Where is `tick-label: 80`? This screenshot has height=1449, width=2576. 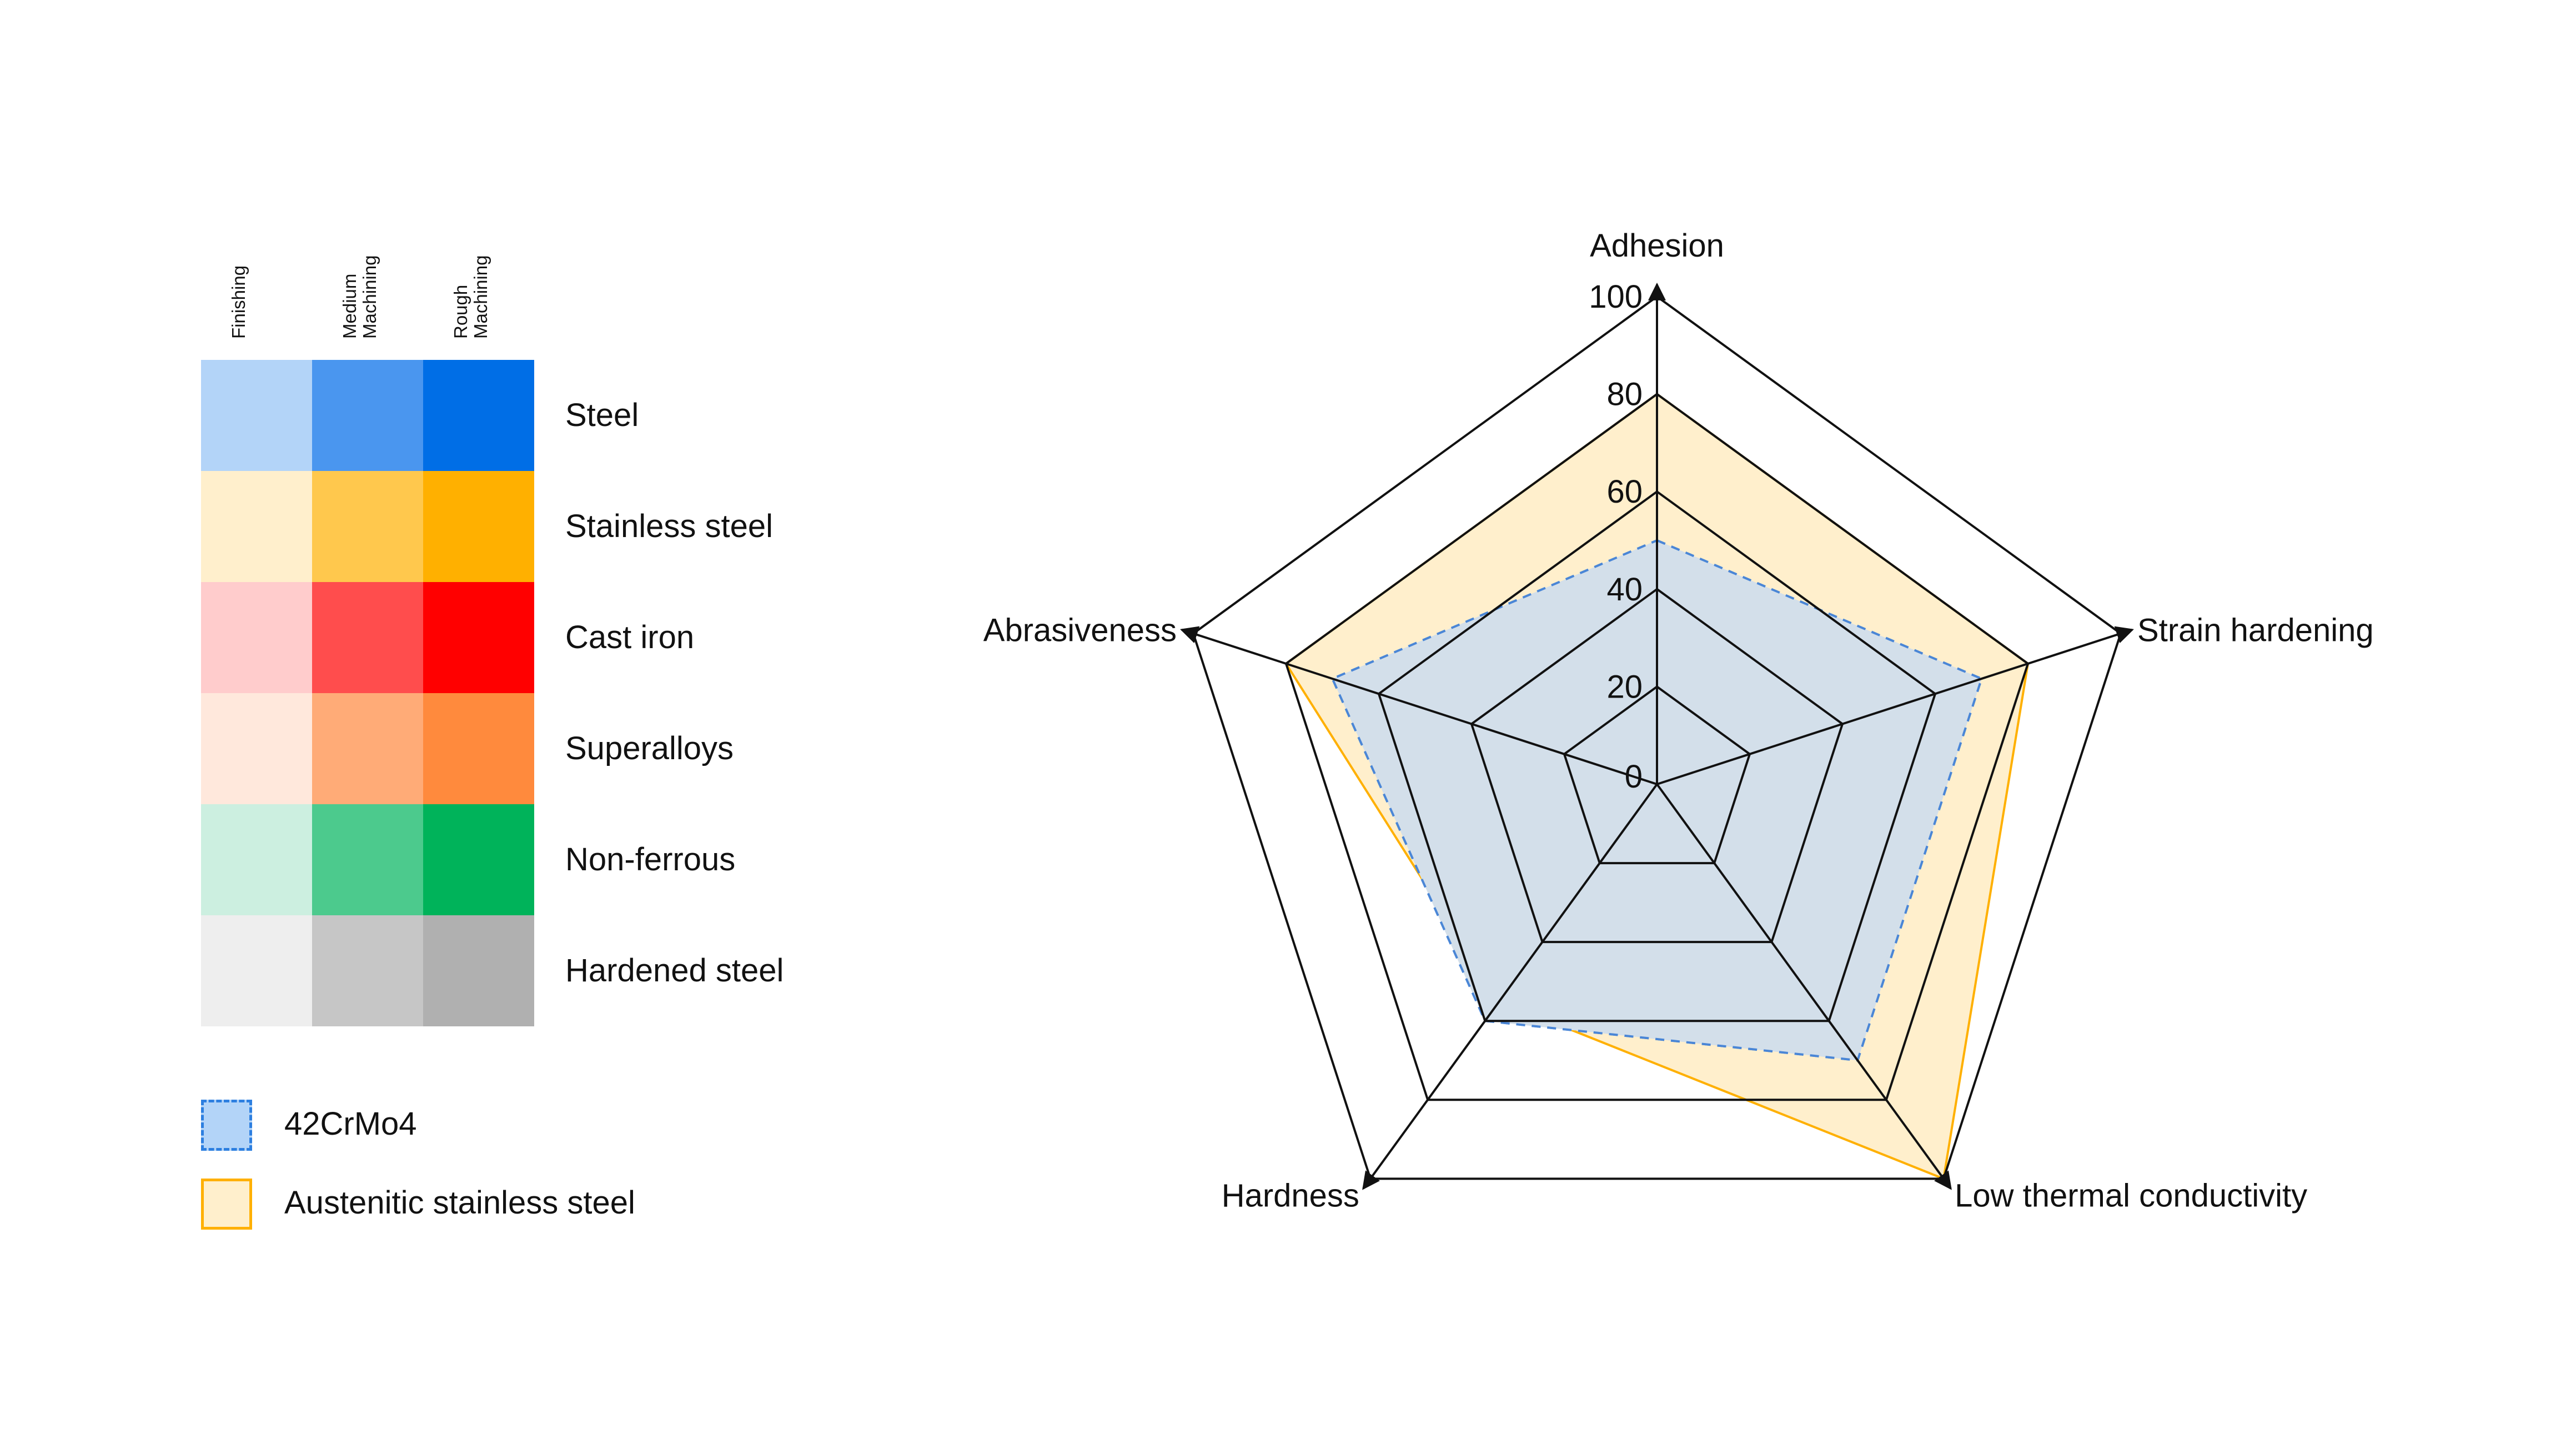
tick-label: 80 is located at coordinates (1624, 395).